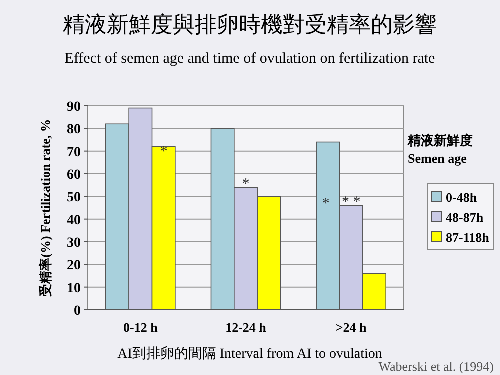  Describe the element at coordinates (74, 220) in the screenshot. I see `y-tick-label: 40` at that location.